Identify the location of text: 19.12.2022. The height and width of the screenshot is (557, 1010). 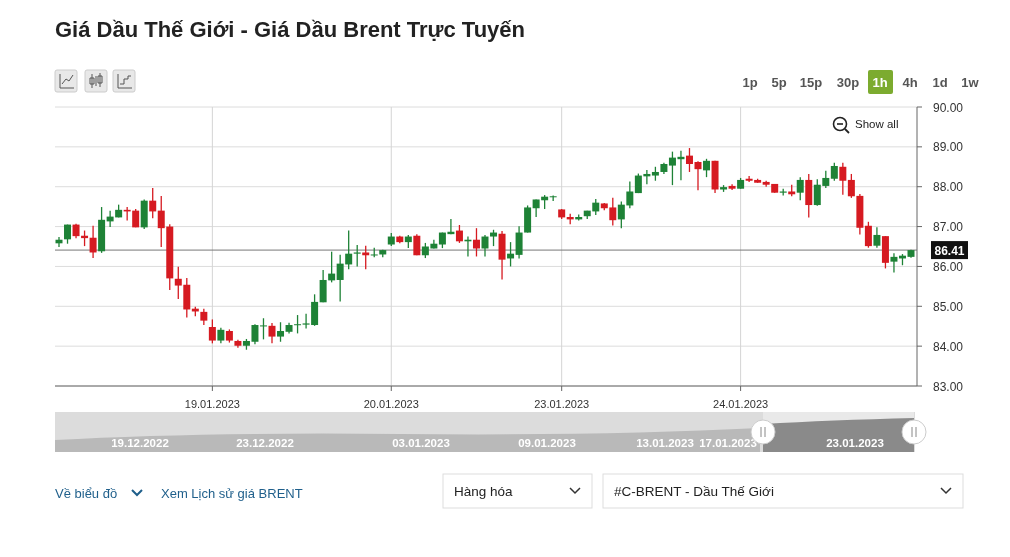
(140, 443).